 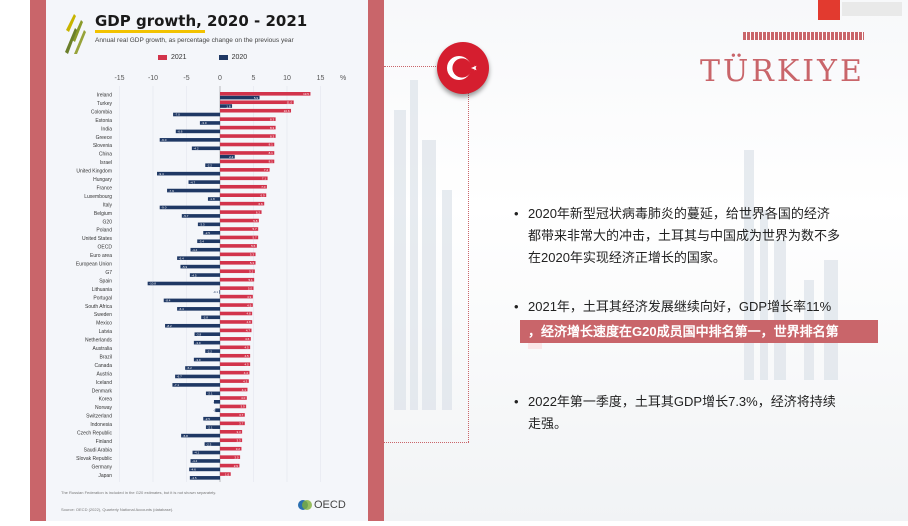 I want to click on data-label-2020: -6.6, so click(x=180, y=132).